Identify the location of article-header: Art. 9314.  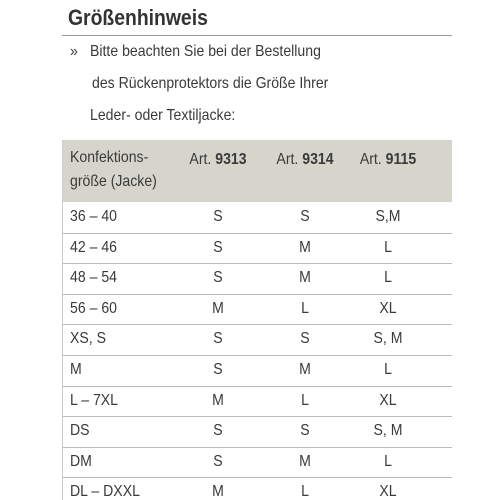
(304, 160).